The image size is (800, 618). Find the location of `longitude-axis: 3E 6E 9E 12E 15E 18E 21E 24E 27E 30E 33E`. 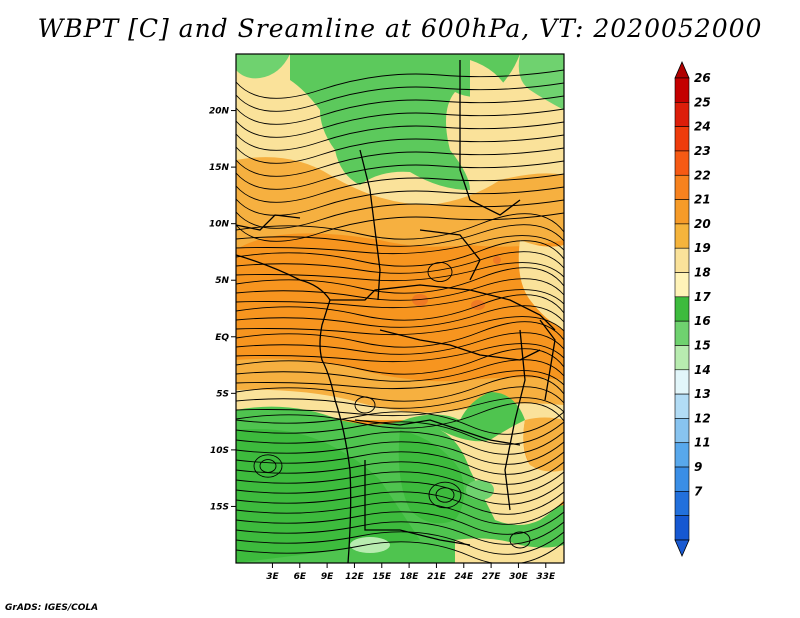

longitude-axis: 3E 6E 9E 12E 15E 18E 21E 24E 27E 30E 33E is located at coordinates (411, 572).